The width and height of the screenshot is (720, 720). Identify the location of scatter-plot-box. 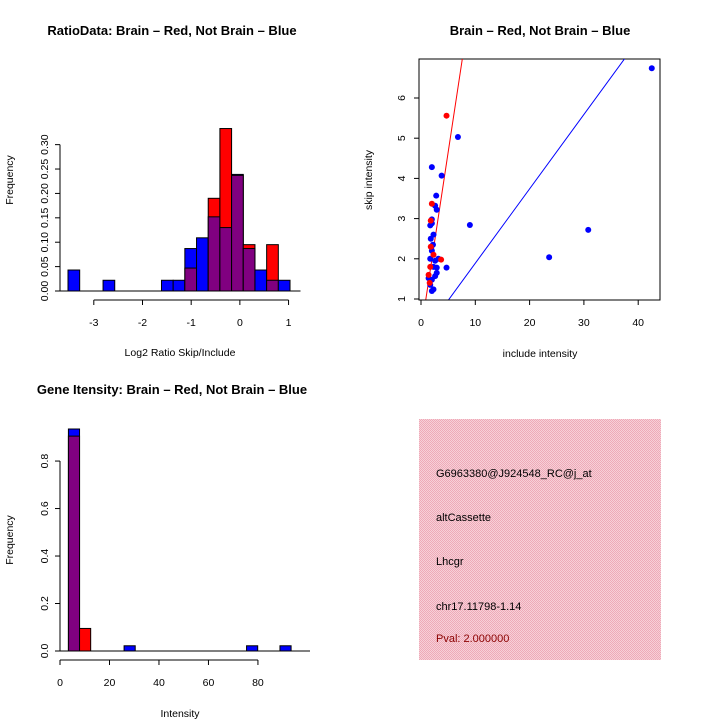
(539, 179).